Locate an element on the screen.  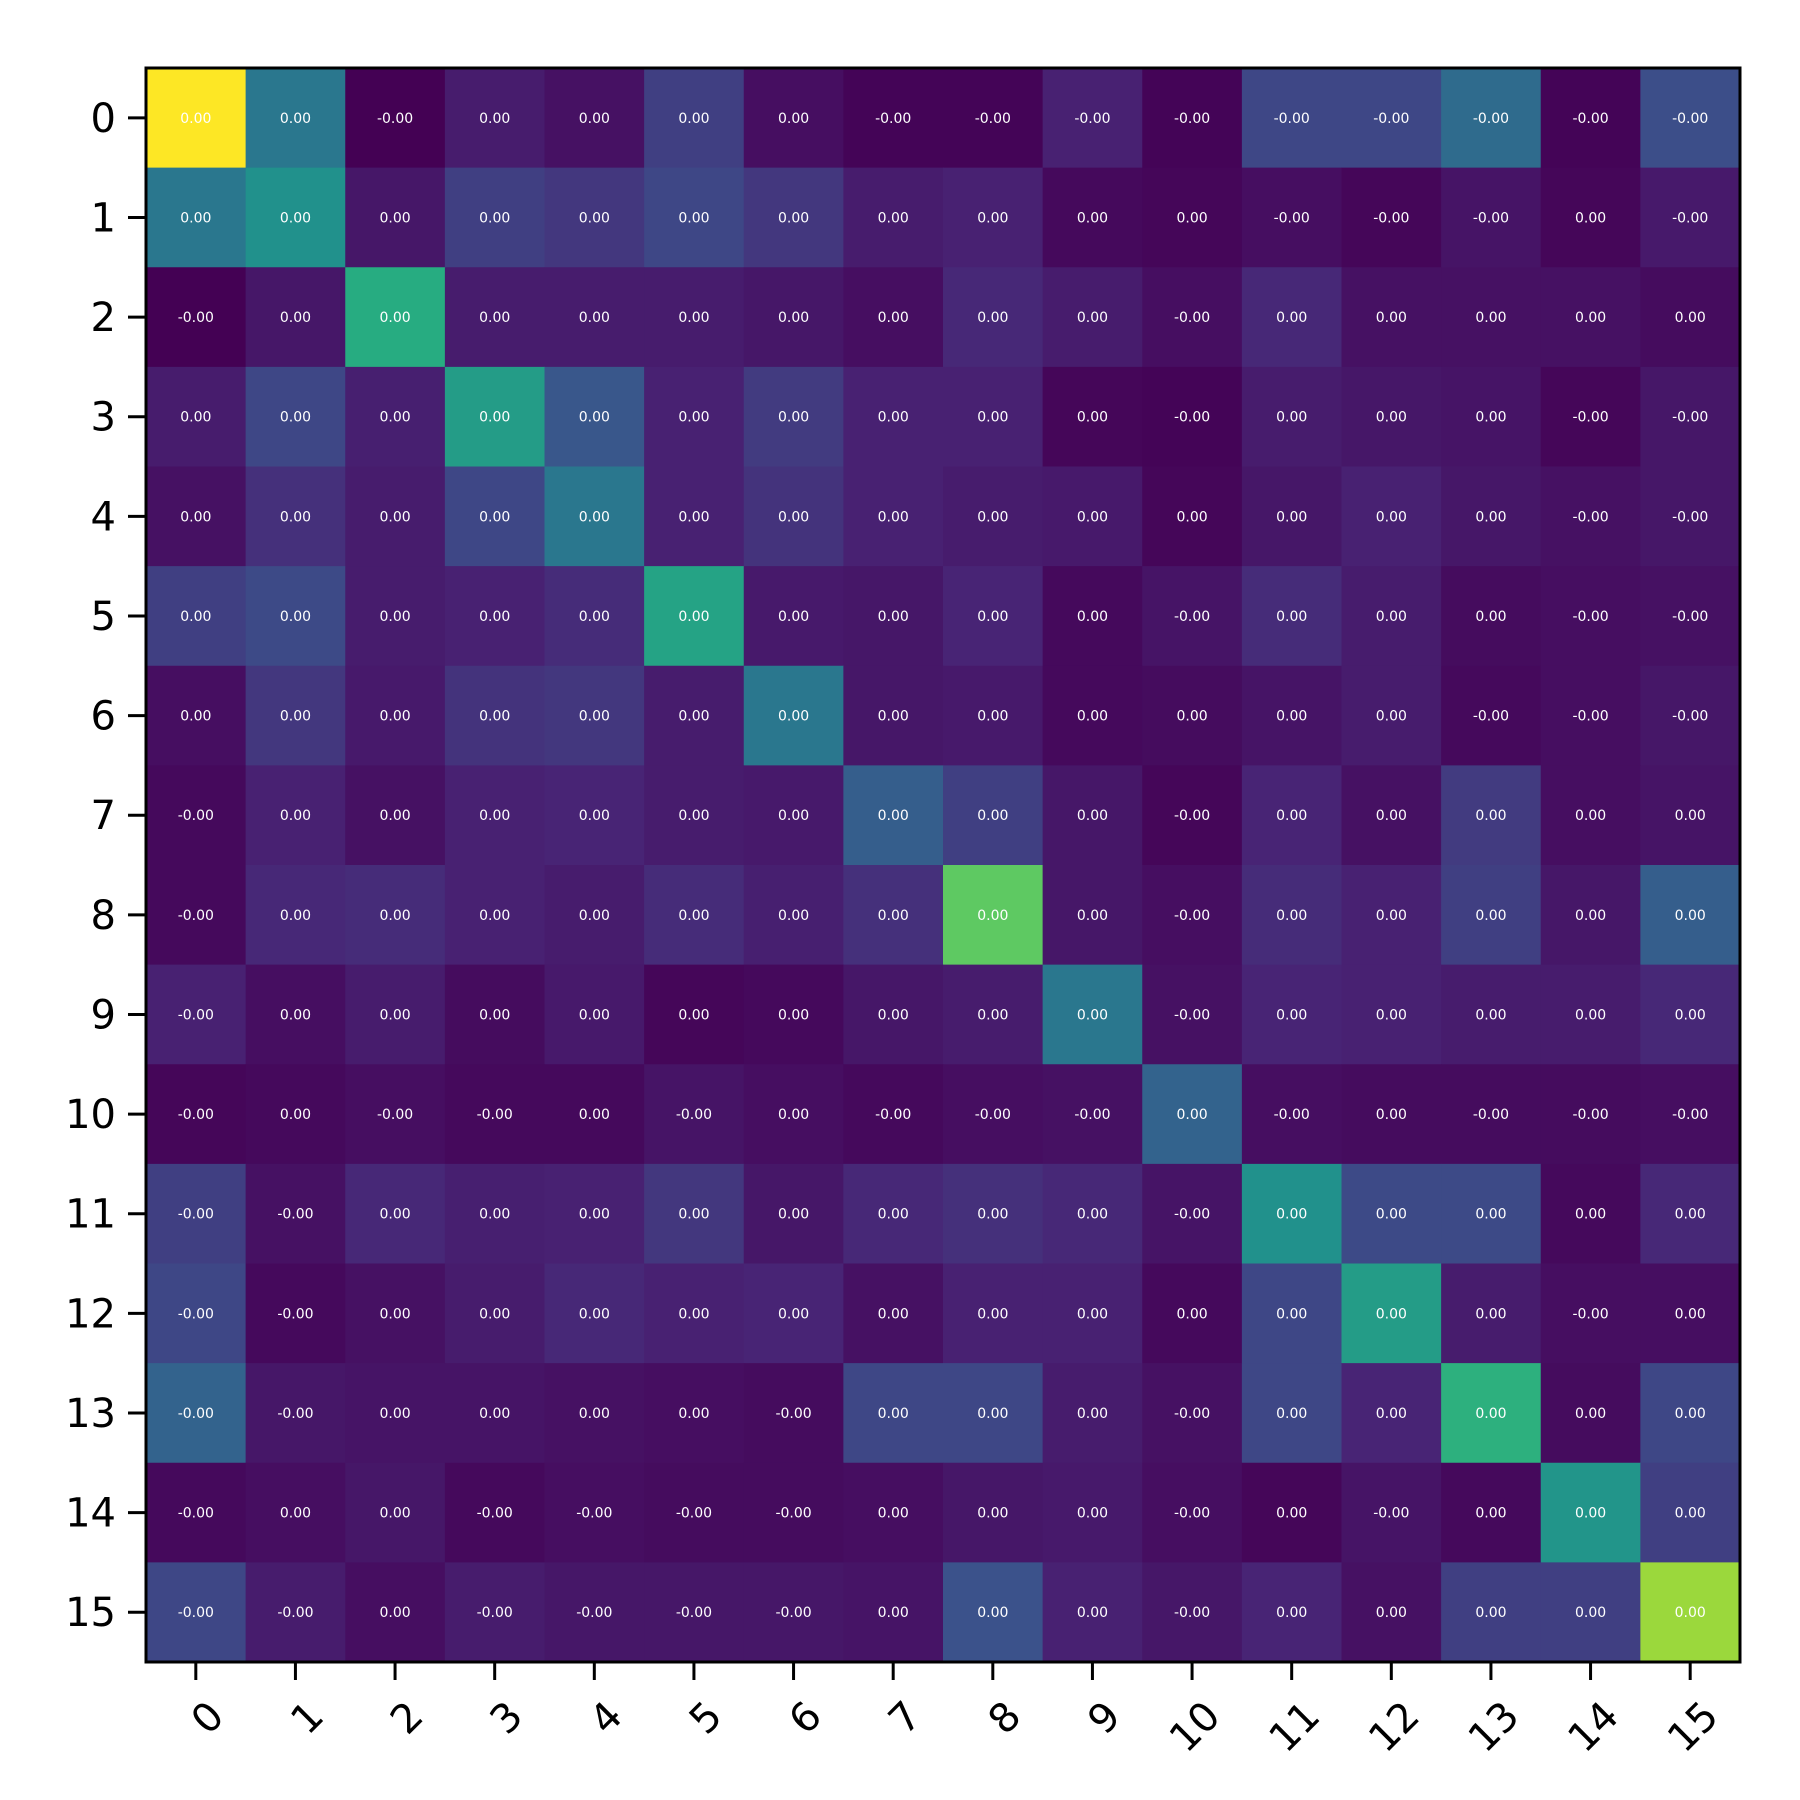
cell-value-label-2-10: -0.00 is located at coordinates (1192, 318).